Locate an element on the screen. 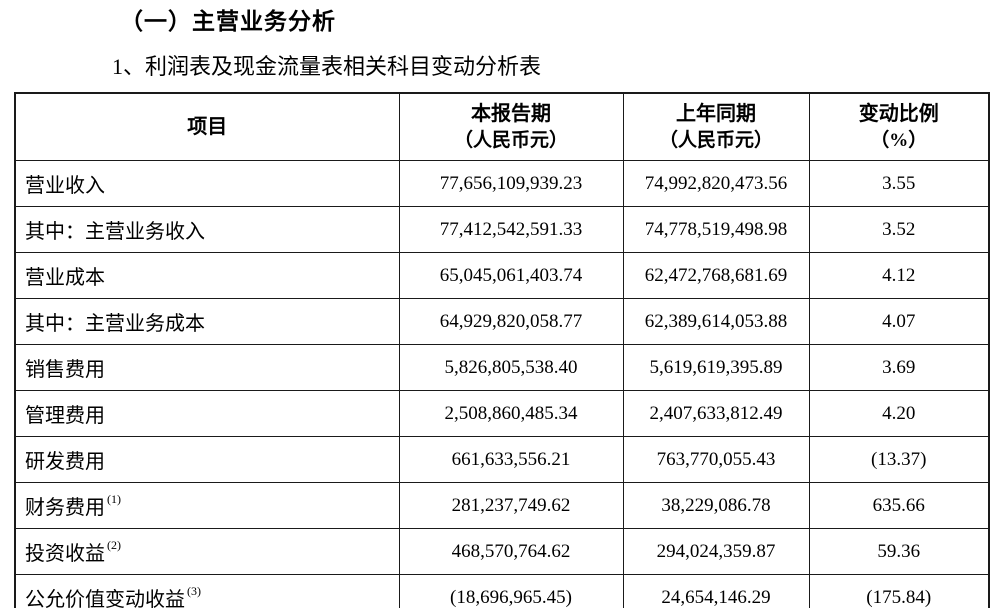 Image resolution: width=990 pixels, height=608 pixels. row-current-value: 281,237,749.62 is located at coordinates (511, 505).